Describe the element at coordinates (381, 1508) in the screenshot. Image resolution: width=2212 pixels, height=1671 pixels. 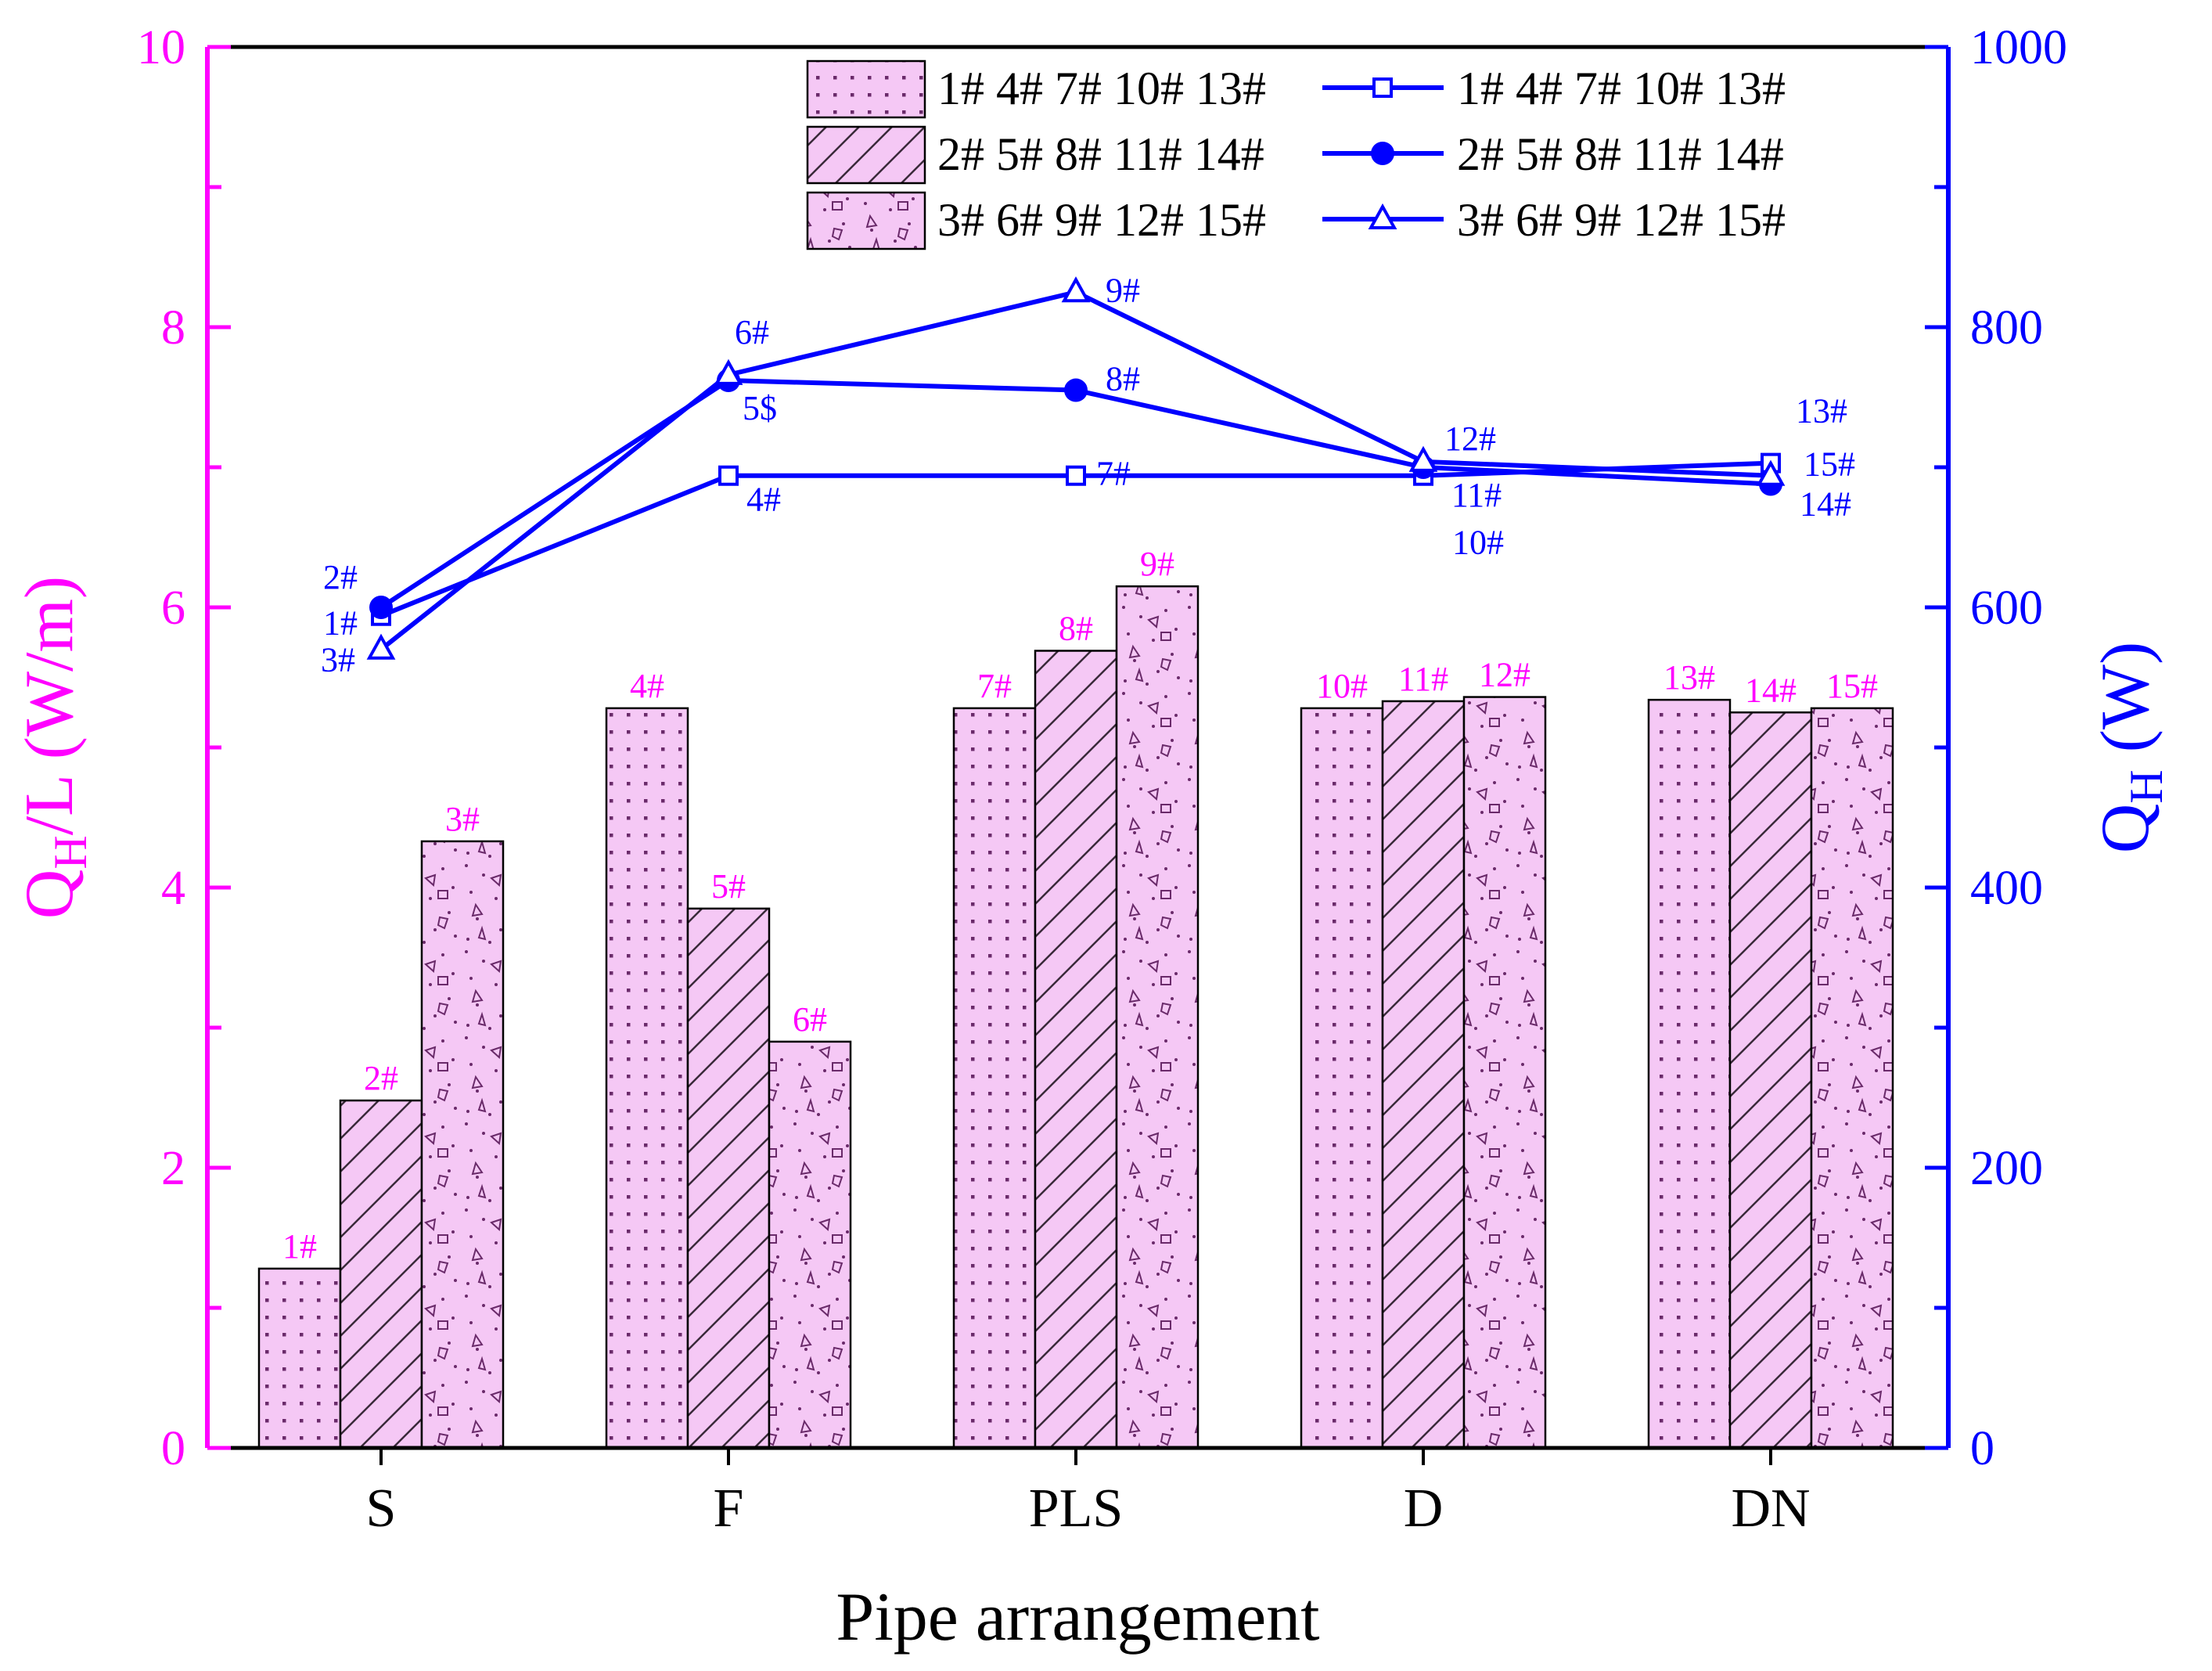
I see `x-tick-label: S` at that location.